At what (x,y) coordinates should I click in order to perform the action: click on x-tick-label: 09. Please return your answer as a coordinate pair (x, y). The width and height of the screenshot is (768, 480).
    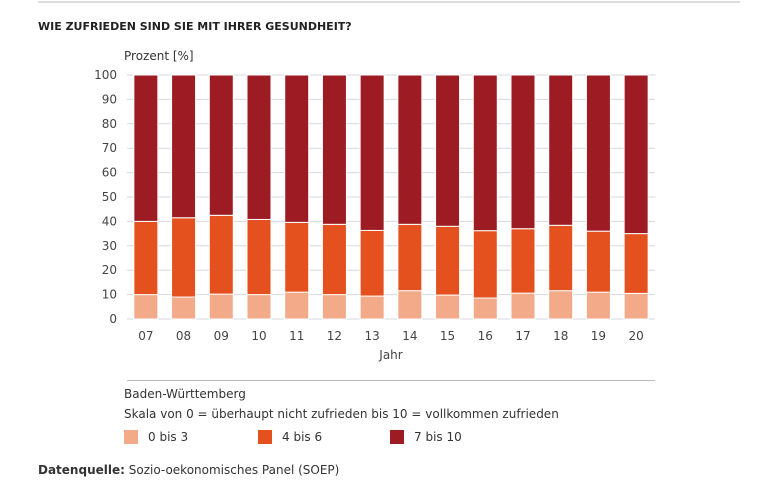
    Looking at the image, I should click on (221, 336).